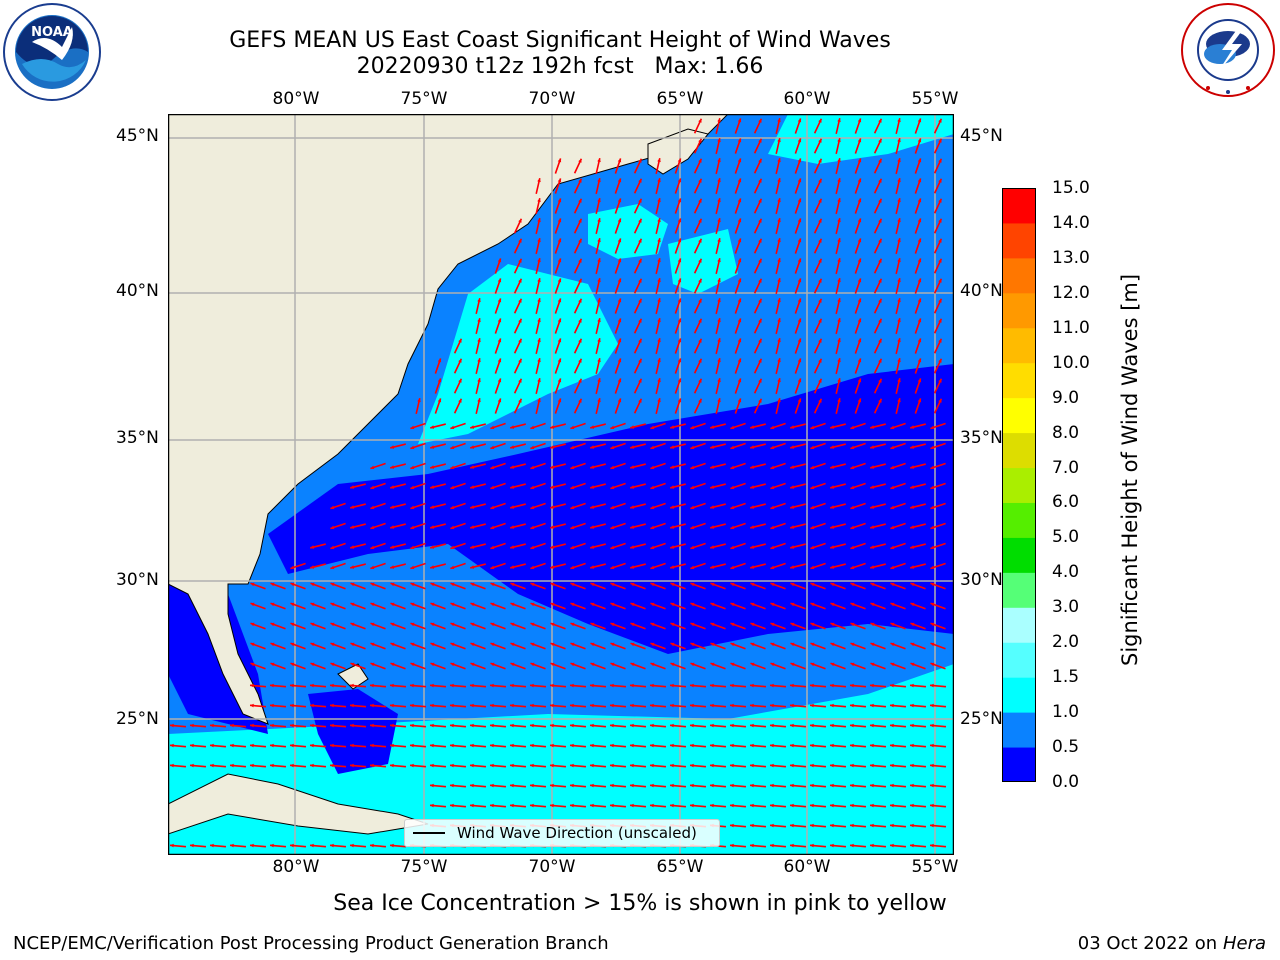 Image resolution: width=1280 pixels, height=960 pixels. I want to click on colorbar-tick-label: 6.0, so click(1066, 502).